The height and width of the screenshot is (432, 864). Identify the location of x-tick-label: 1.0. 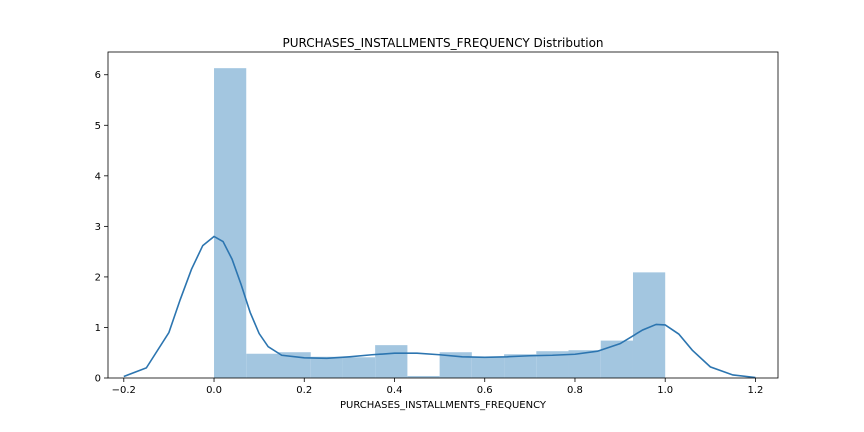
(665, 390).